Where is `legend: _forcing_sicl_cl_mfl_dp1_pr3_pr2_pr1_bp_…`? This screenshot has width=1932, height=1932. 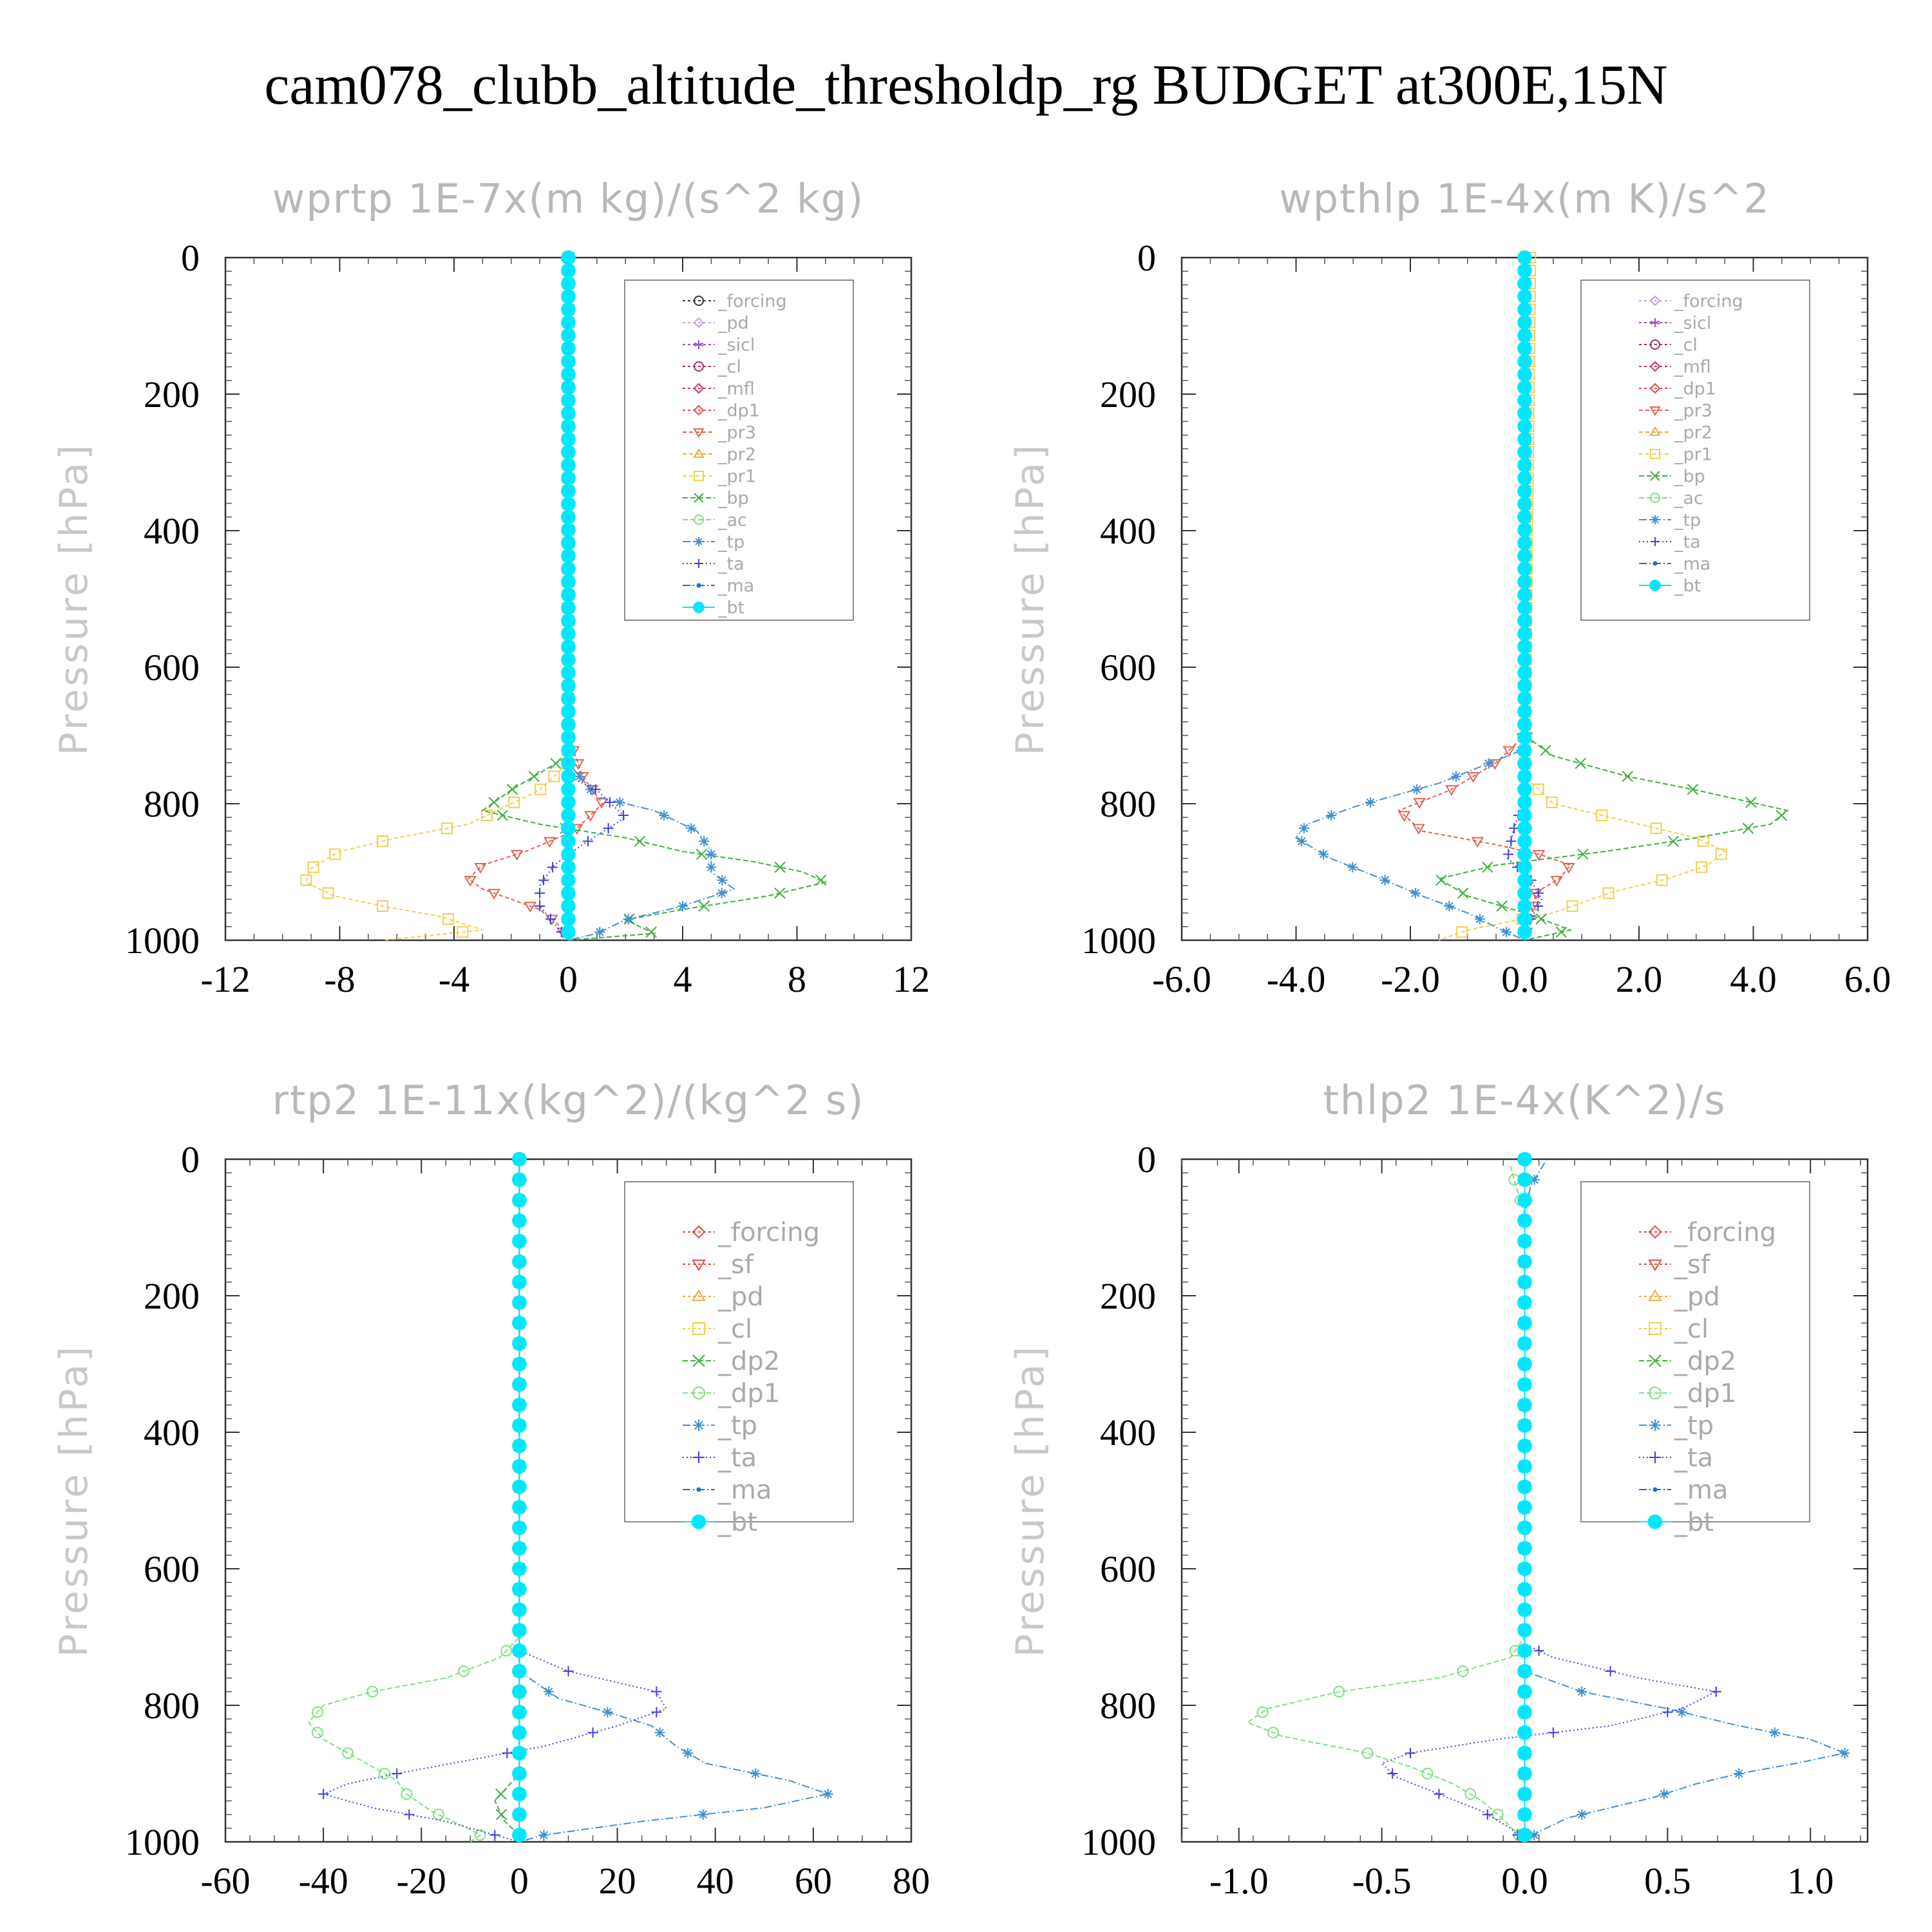
legend: _forcing_sicl_cl_mfl_dp1_pr3_pr2_pr1_bp_… is located at coordinates (1695, 450).